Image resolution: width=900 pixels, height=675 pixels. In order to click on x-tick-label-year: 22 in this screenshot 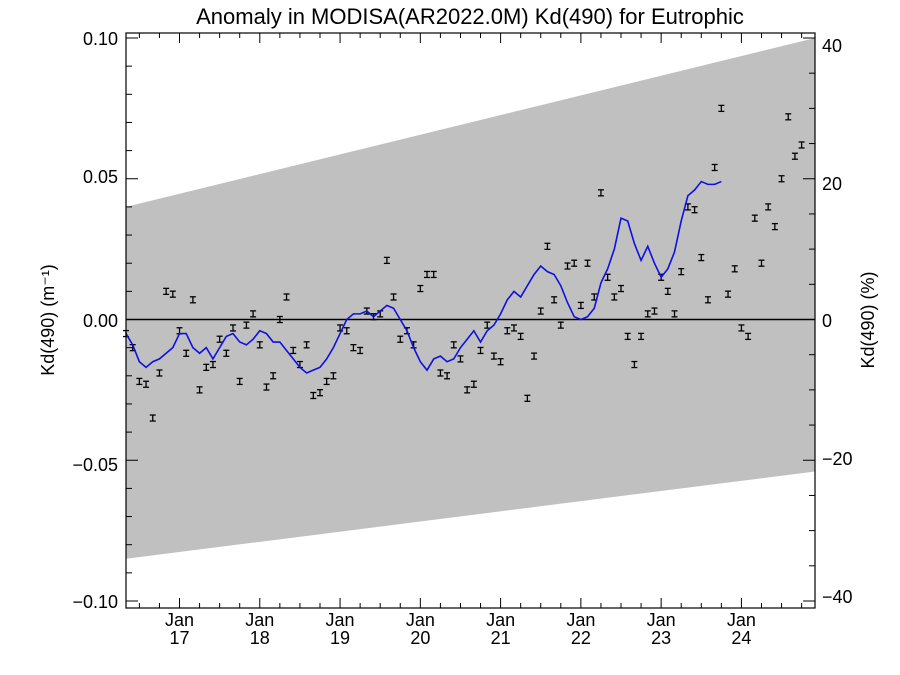, I will do `click(581, 638)`.